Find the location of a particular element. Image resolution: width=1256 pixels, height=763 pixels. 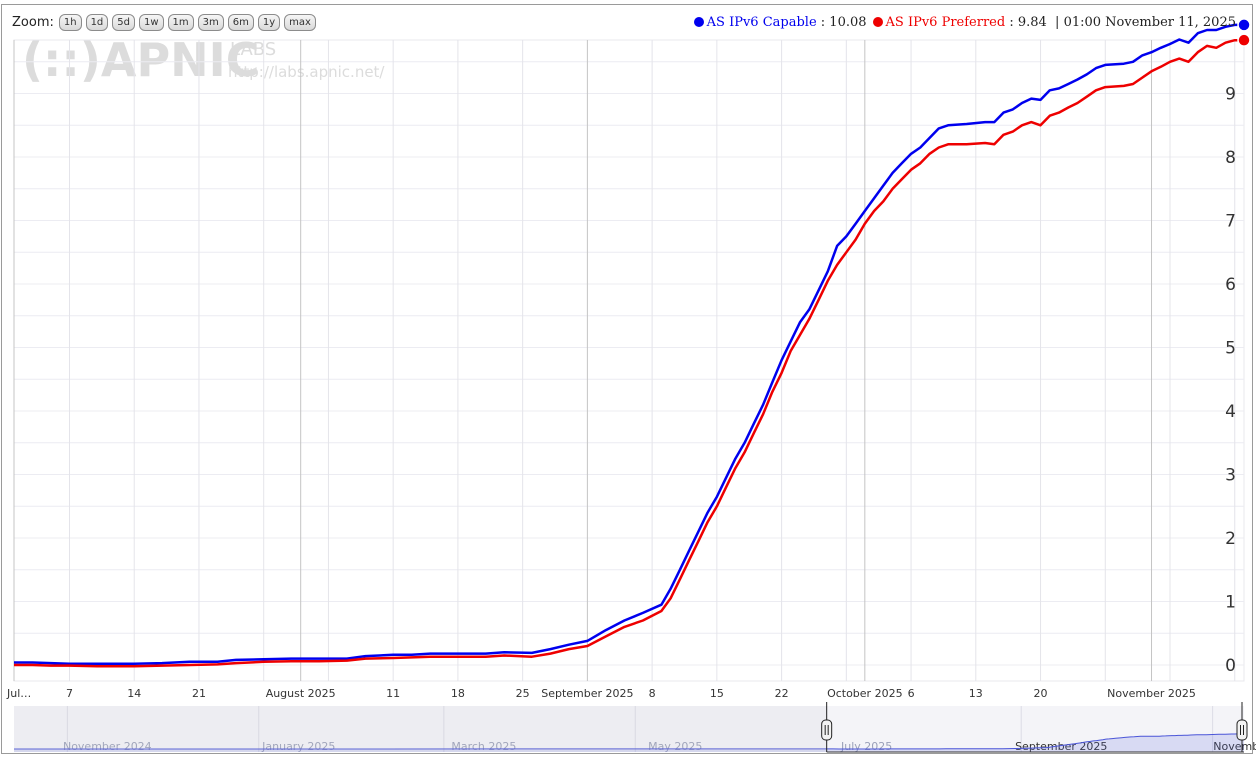

y-tick-label: 4 is located at coordinates (1230, 412).